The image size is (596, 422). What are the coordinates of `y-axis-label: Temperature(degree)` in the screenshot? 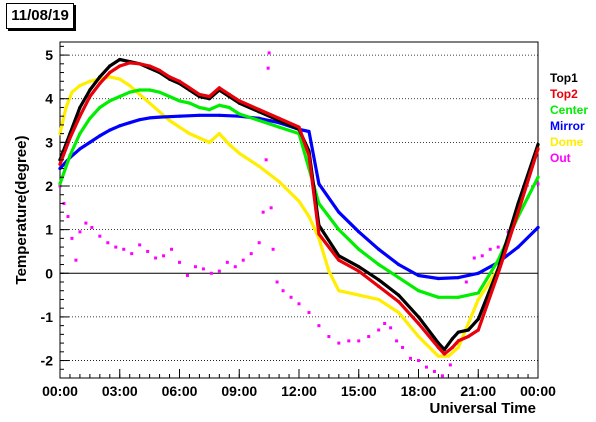 It's located at (21, 210).